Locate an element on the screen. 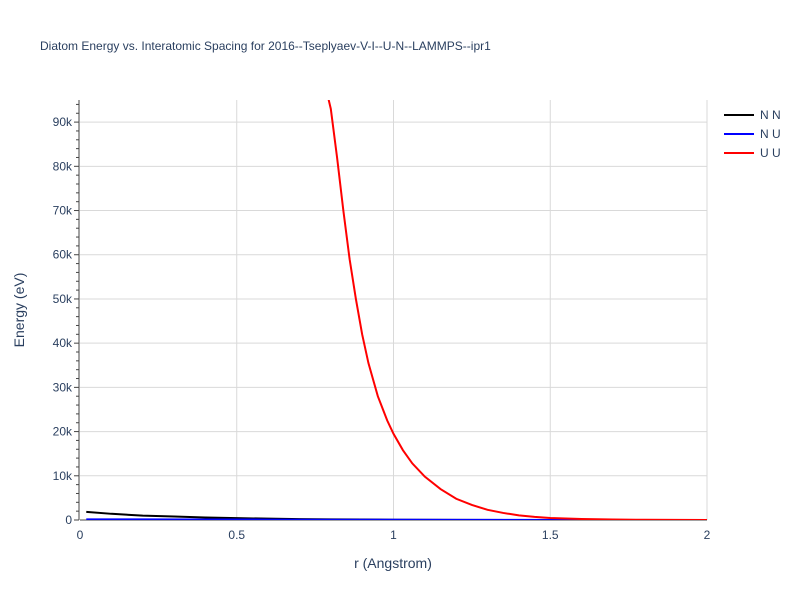 This screenshot has width=800, height=600. x-tick-label: 2 is located at coordinates (707, 535).